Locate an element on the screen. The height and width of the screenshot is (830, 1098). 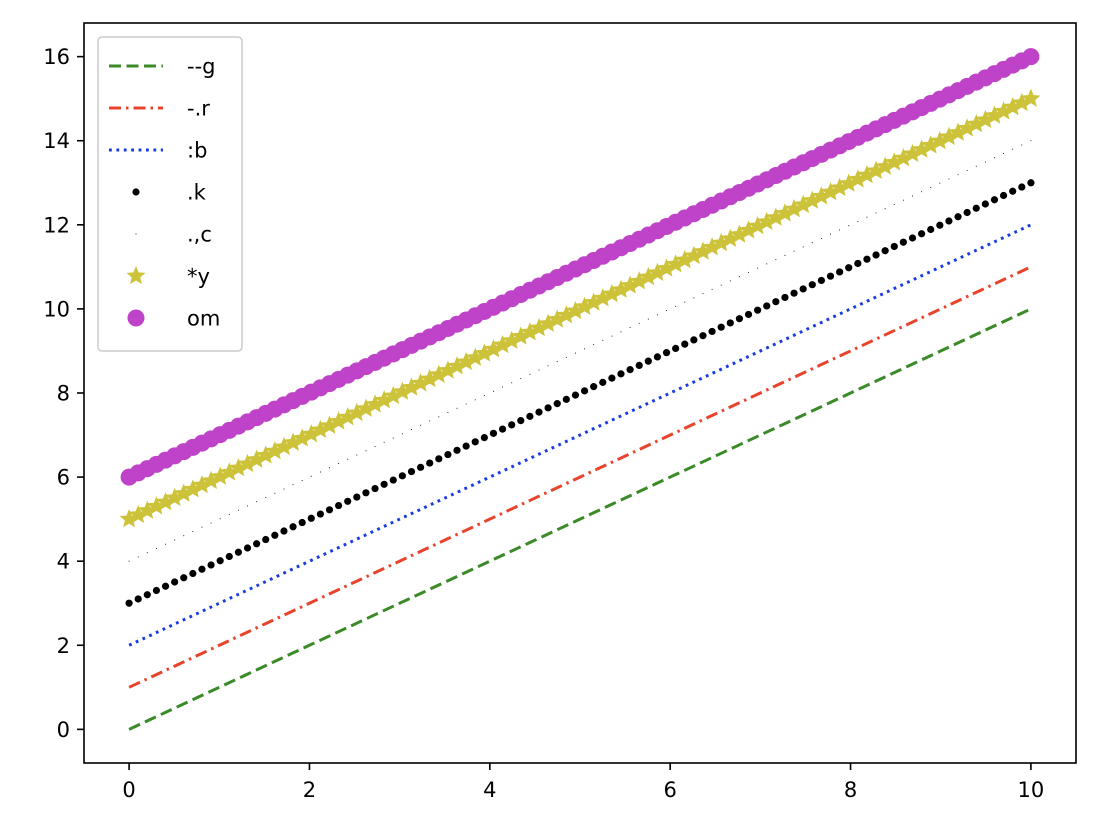
legend-label: -.r is located at coordinates (198, 109).